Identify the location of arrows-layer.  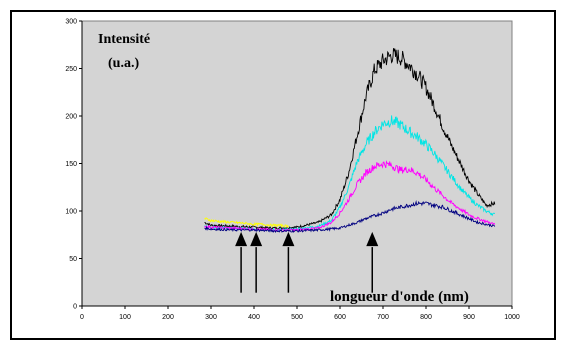
(307, 262).